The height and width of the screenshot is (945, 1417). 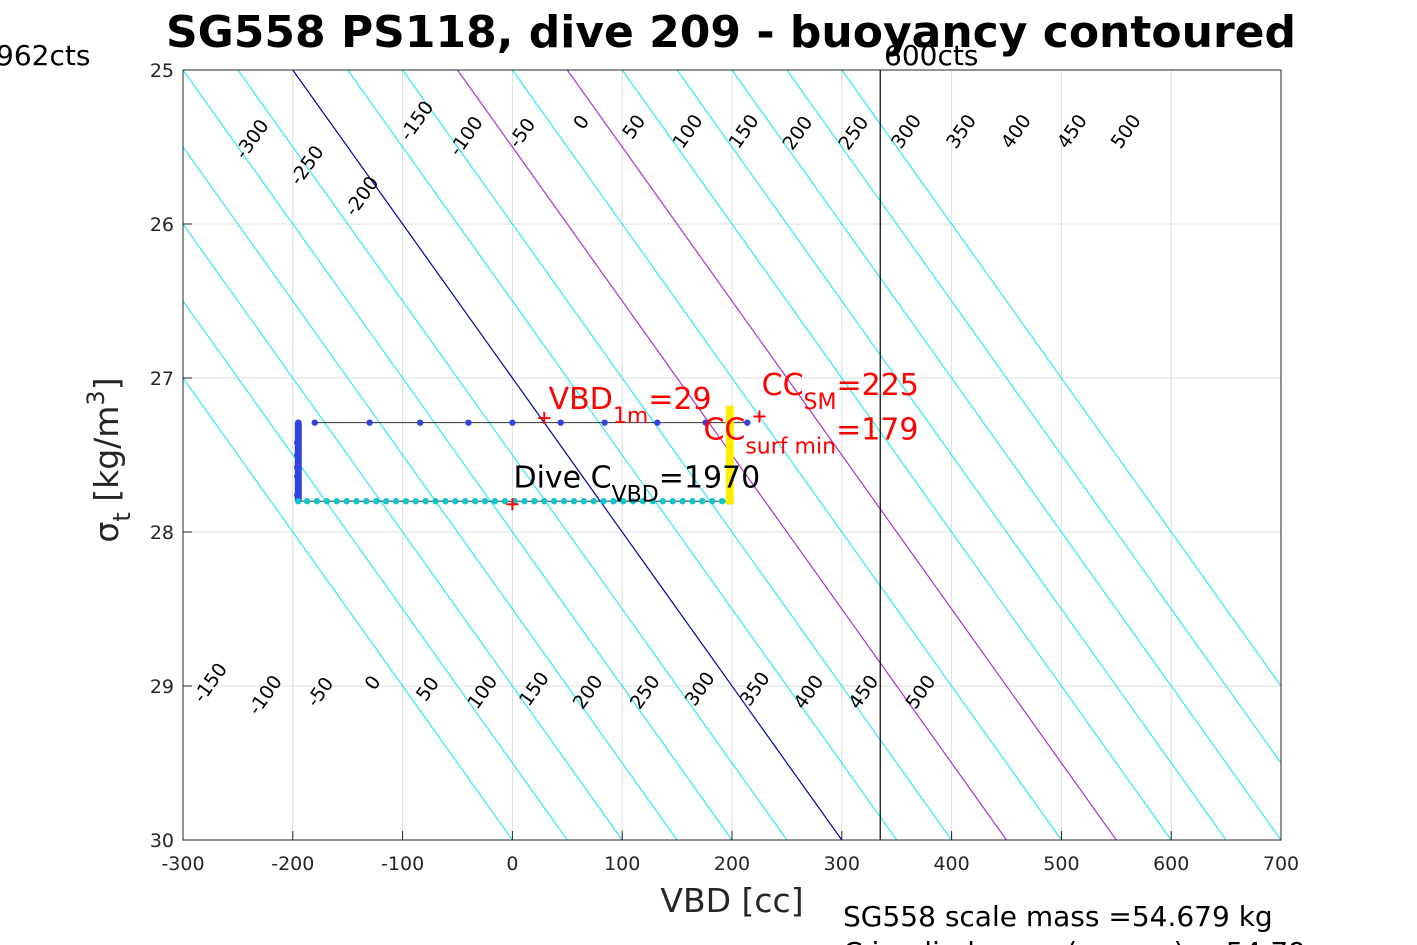 I want to click on x-tick-label-6: 300, so click(x=842, y=864).